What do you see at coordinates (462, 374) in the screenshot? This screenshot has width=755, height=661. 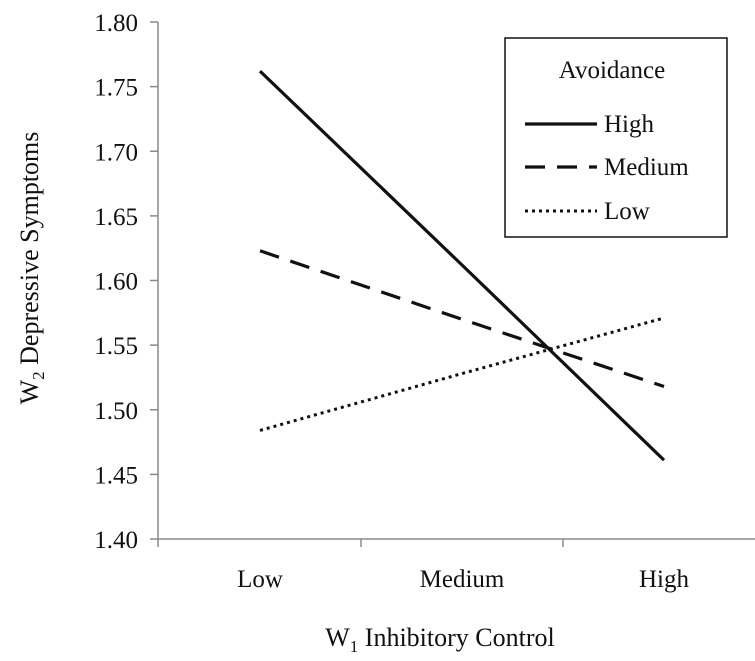 I see `series-line-low` at bounding box center [462, 374].